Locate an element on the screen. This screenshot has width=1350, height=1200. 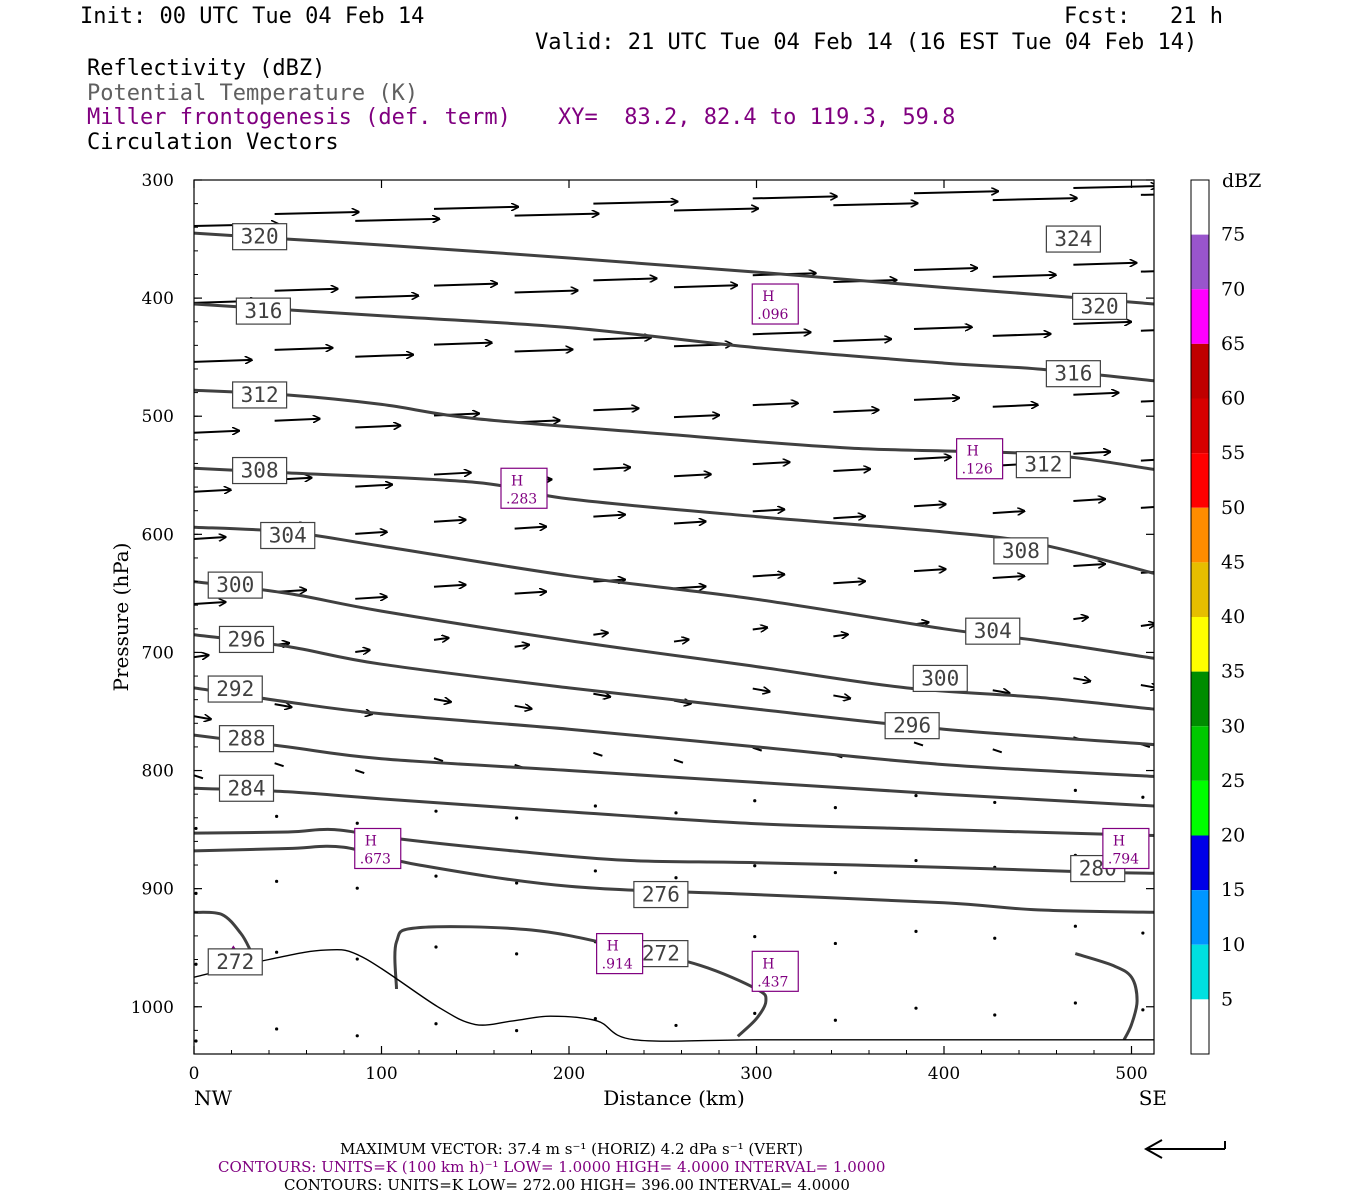
colorbar-label: 30 is located at coordinates (1233, 726).